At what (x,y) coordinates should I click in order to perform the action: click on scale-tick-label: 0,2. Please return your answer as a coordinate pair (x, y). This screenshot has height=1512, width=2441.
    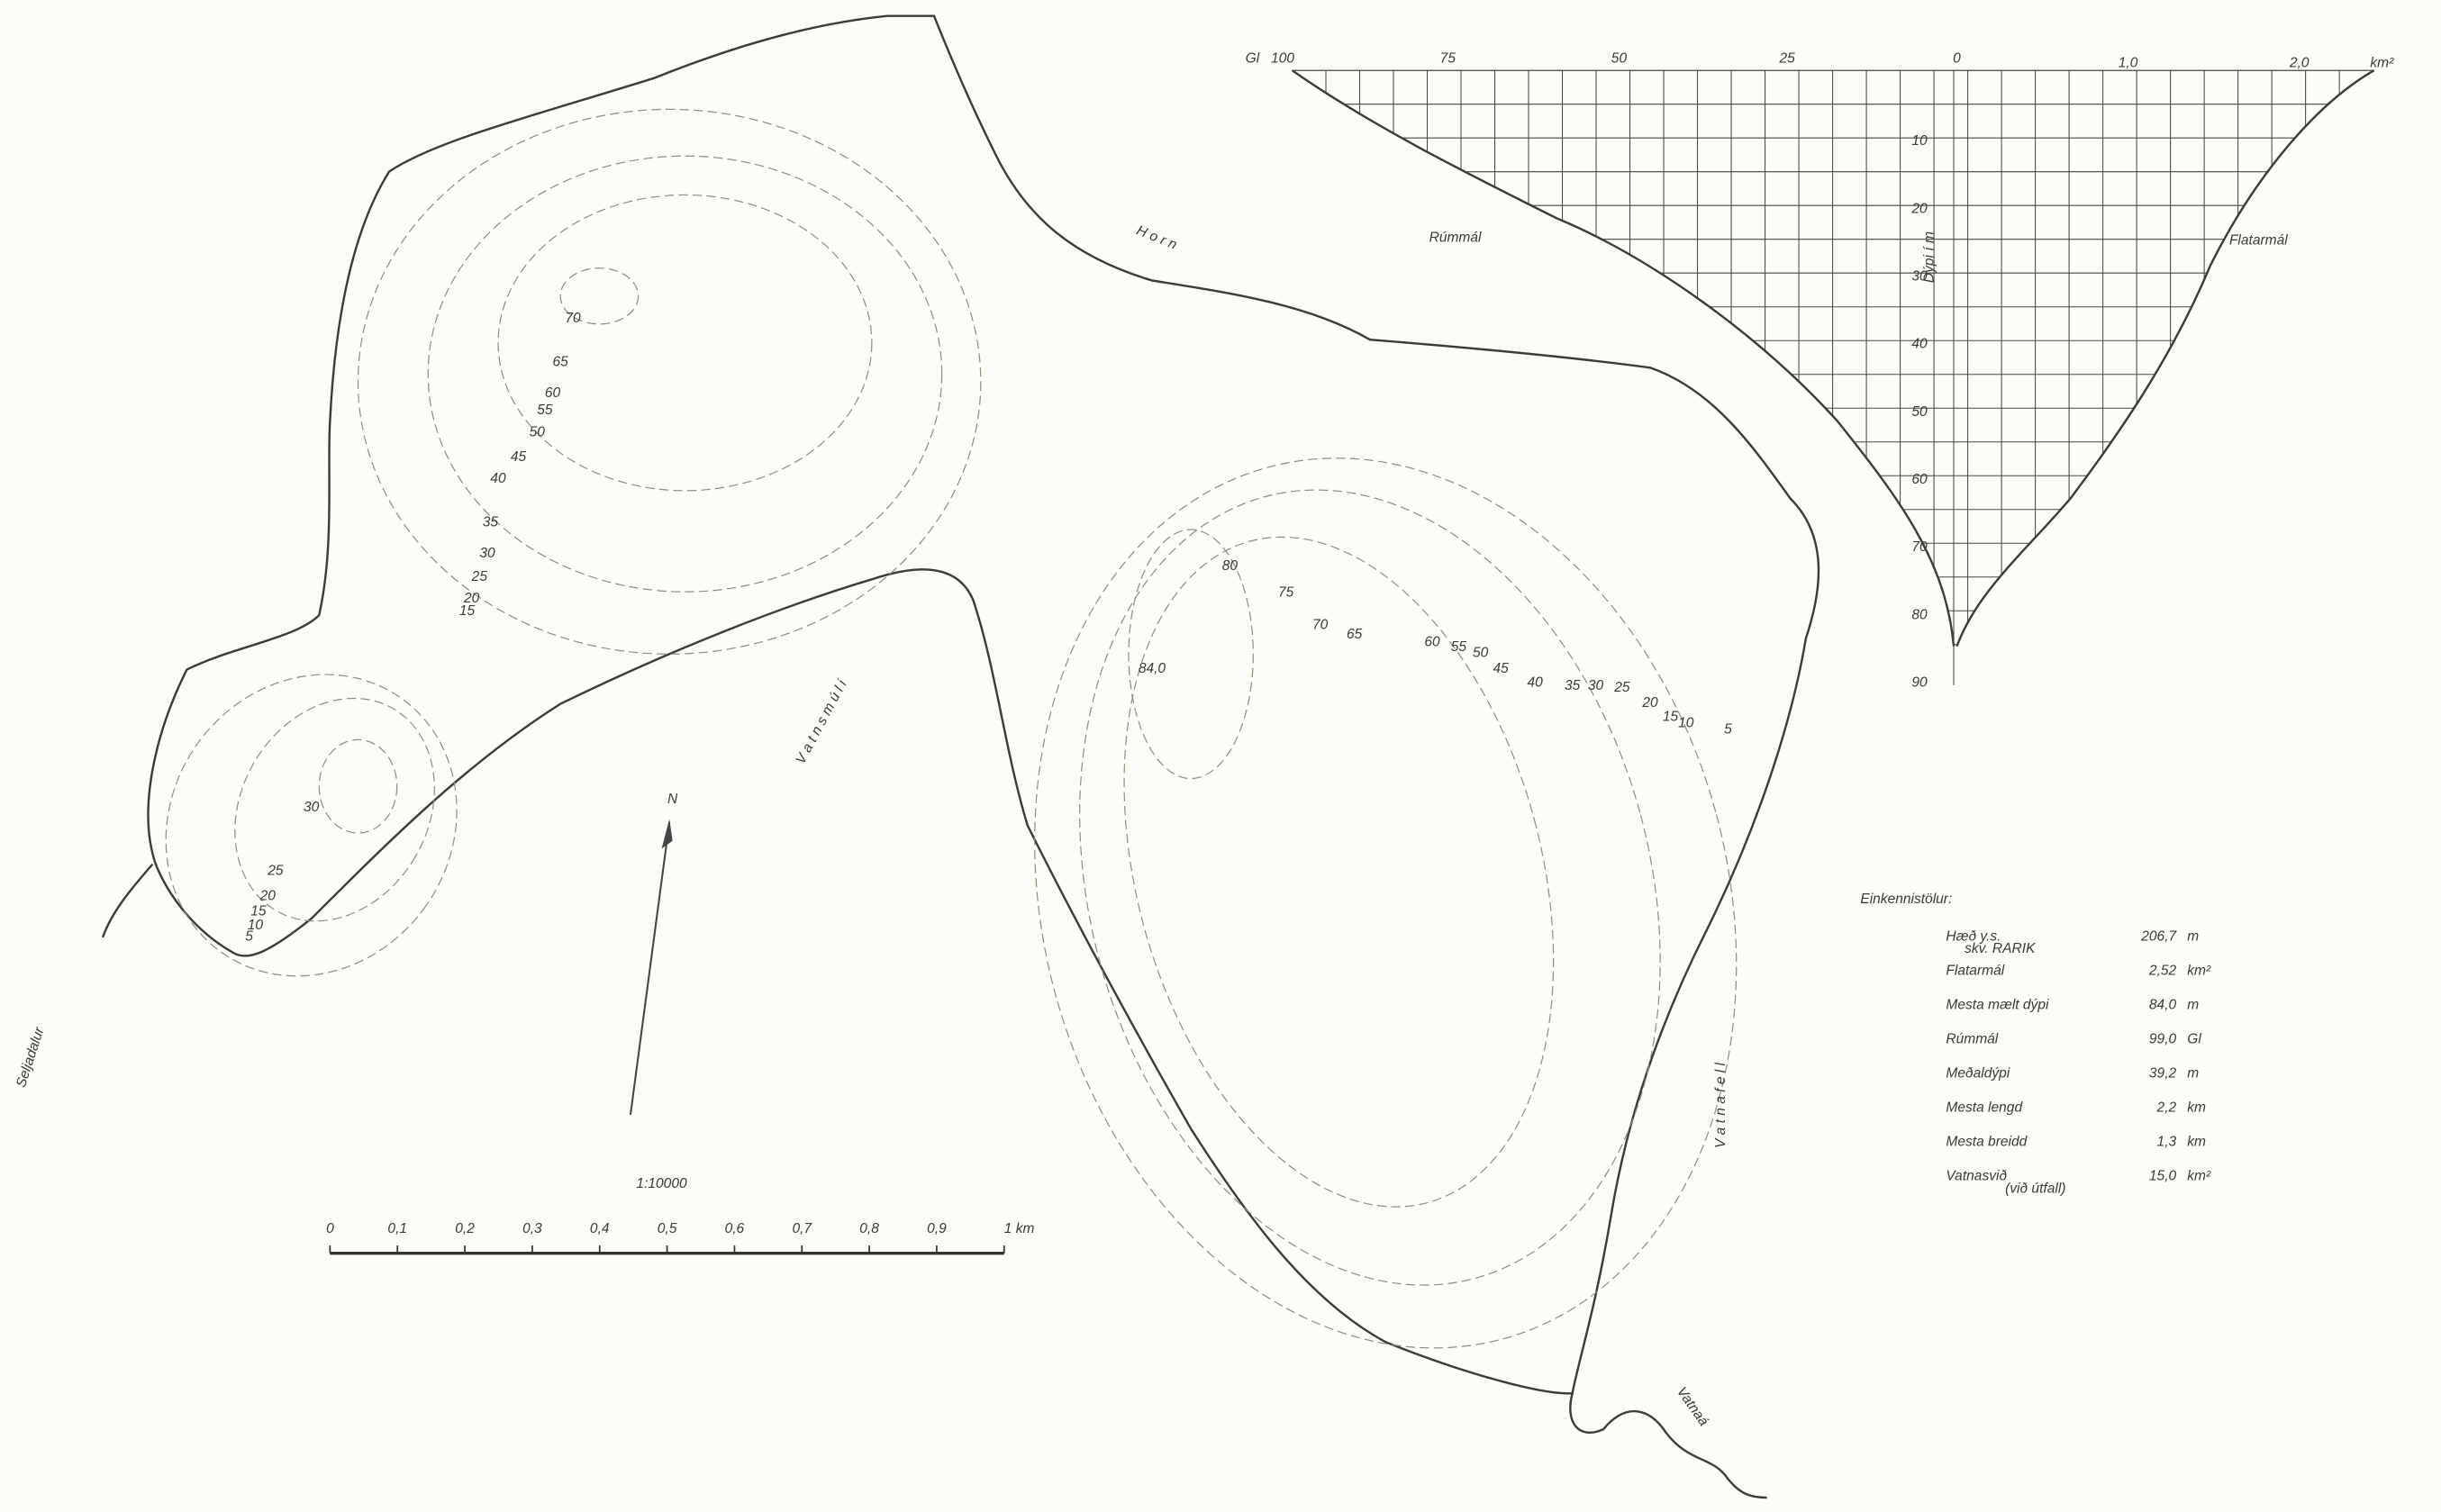
    Looking at the image, I should click on (465, 1228).